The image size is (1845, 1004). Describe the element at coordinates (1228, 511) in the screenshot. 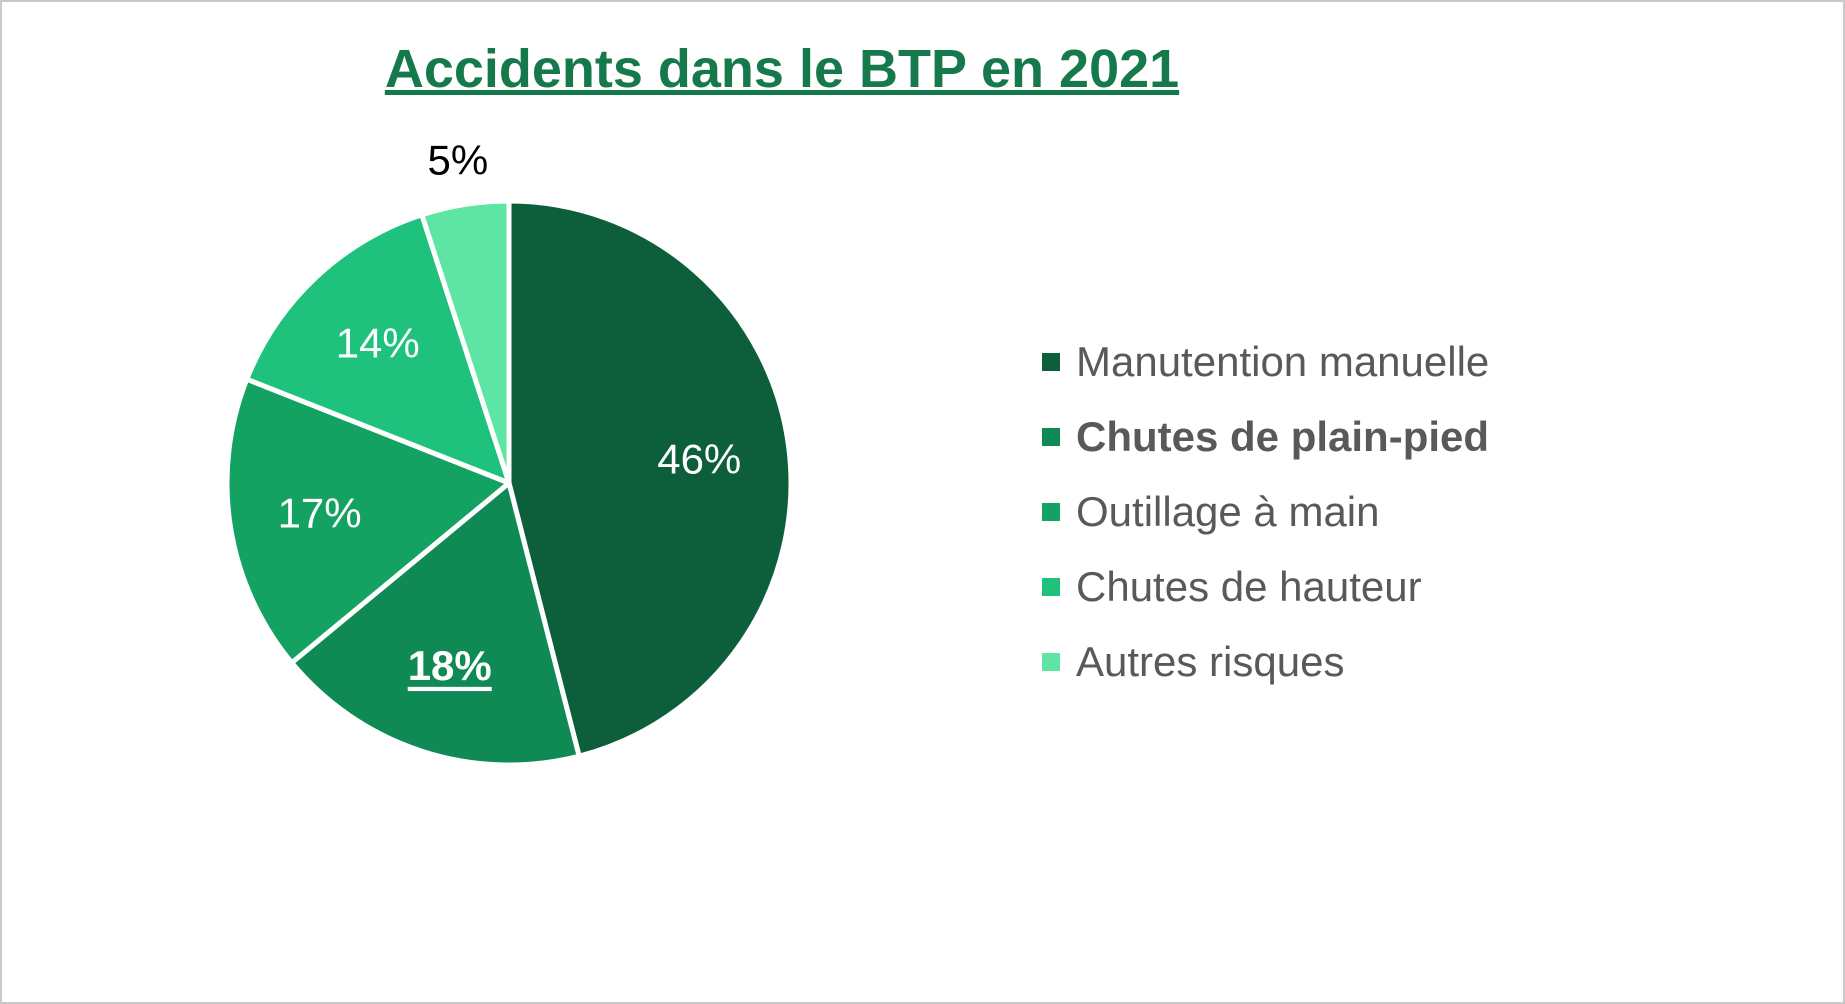

I see `legend-label-3: Outillage à main` at that location.